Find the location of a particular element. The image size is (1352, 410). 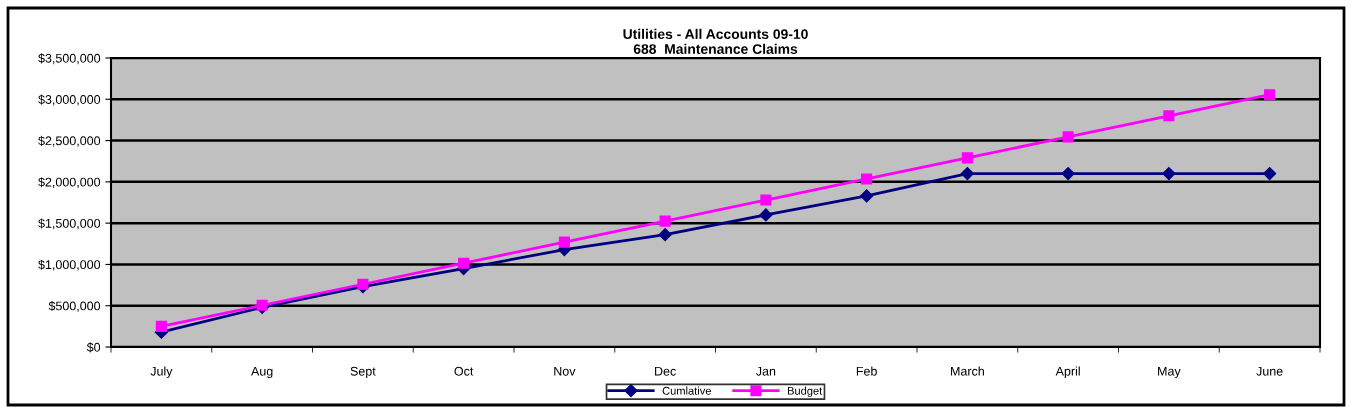

x-tick-label: Dec is located at coordinates (665, 371).